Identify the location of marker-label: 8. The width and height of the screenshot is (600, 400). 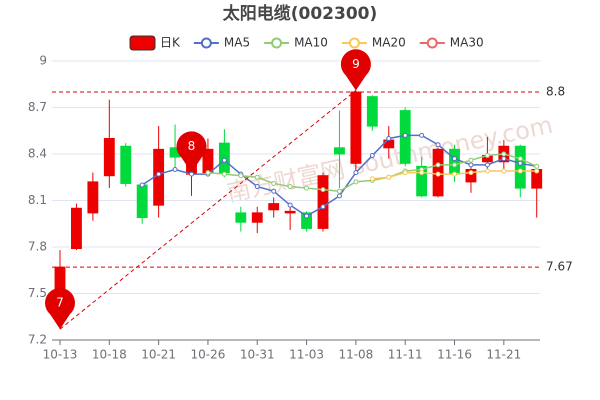
(192, 146).